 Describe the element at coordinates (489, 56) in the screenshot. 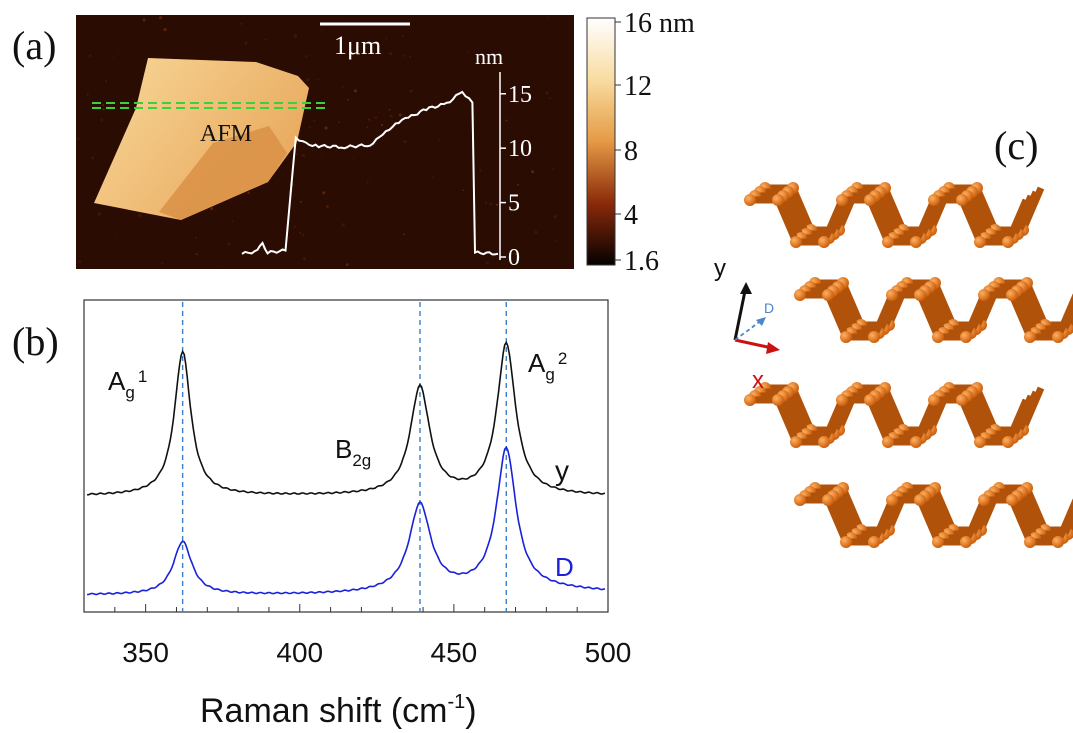

I see `profile-unit: nm` at that location.